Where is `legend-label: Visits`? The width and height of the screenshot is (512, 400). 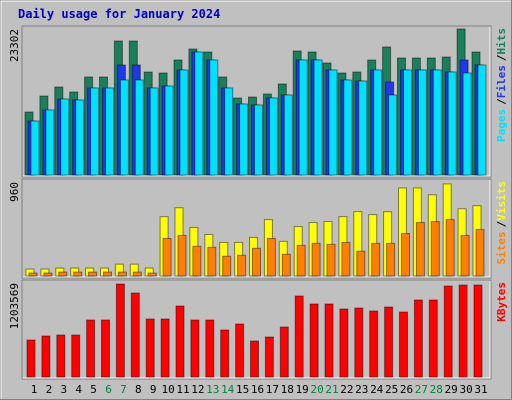
legend-label: Visits is located at coordinates (501, 201).